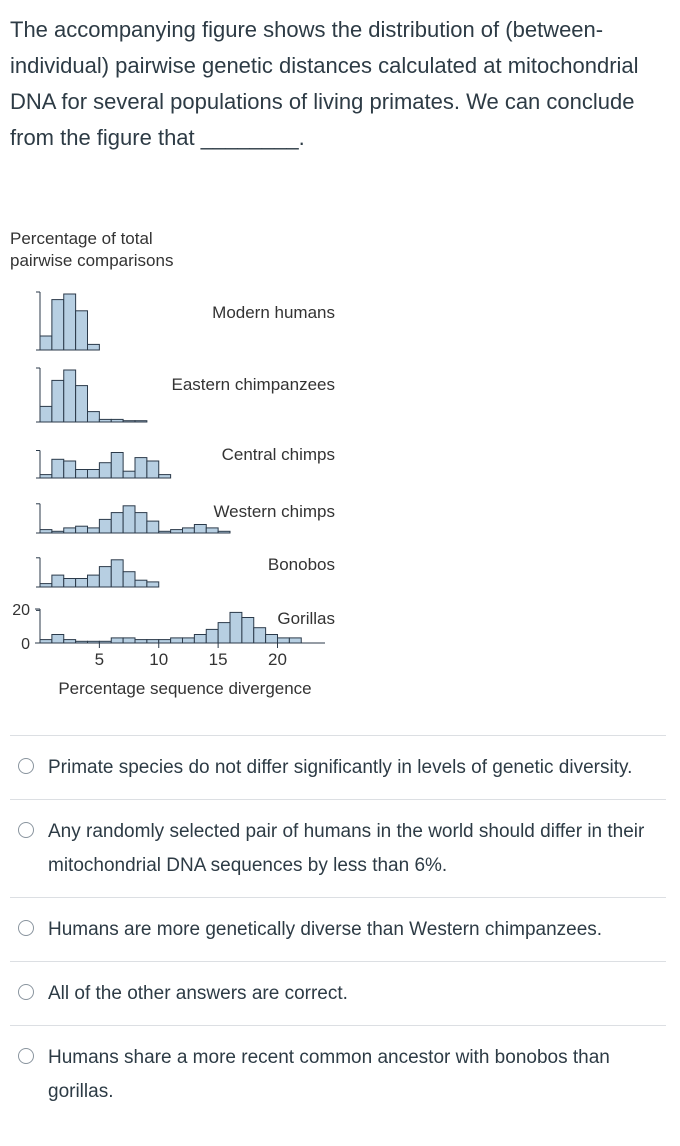 This screenshot has height=1146, width=680. I want to click on series-panel: Central chimps, so click(185, 462).